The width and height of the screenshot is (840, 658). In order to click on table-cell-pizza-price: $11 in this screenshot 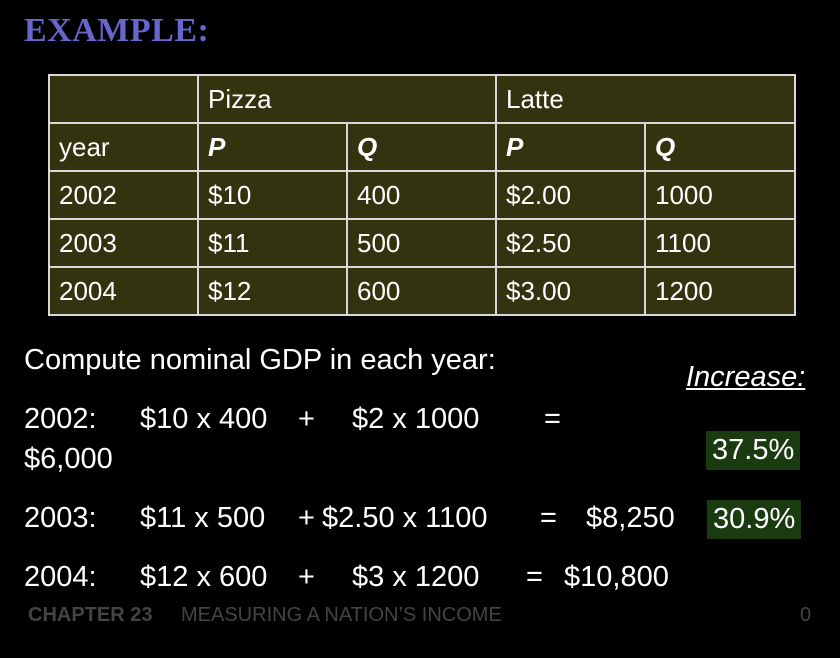, I will do `click(272, 243)`.